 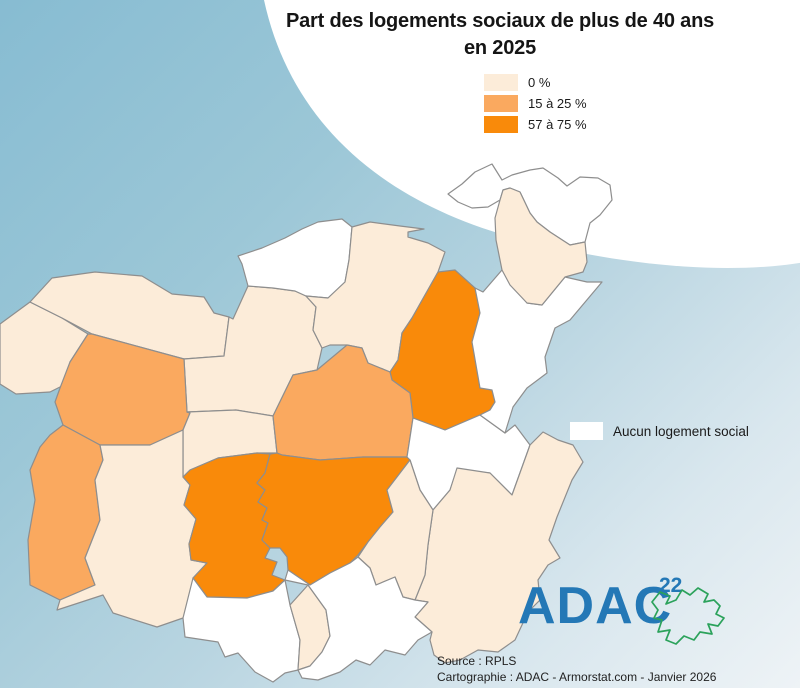 I want to click on legend-swatch-no-data, so click(x=586, y=431).